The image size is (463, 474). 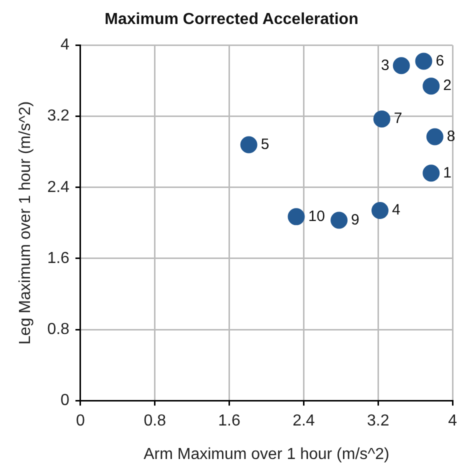 What do you see at coordinates (231, 19) in the screenshot?
I see `chart-title: Maximum Corrected Acceleration` at bounding box center [231, 19].